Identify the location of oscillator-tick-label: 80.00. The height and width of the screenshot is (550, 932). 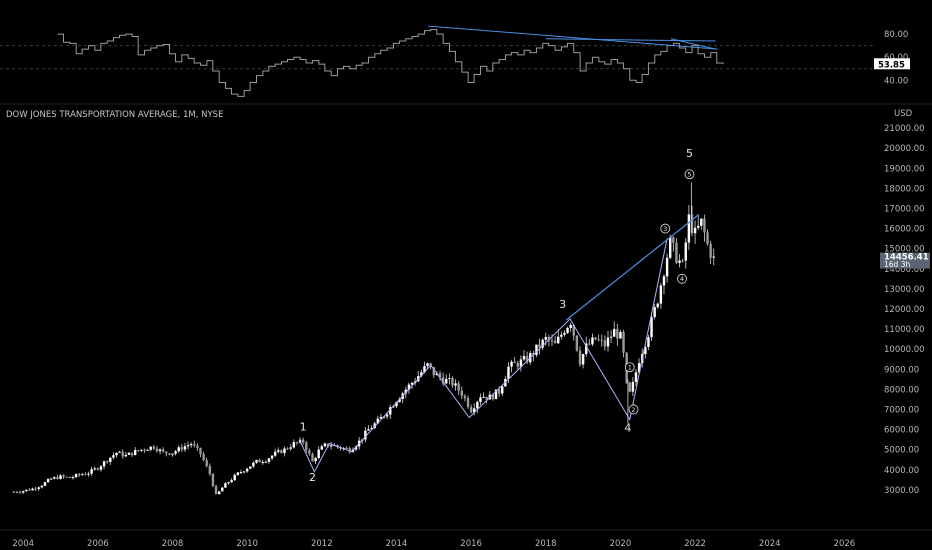
(896, 35).